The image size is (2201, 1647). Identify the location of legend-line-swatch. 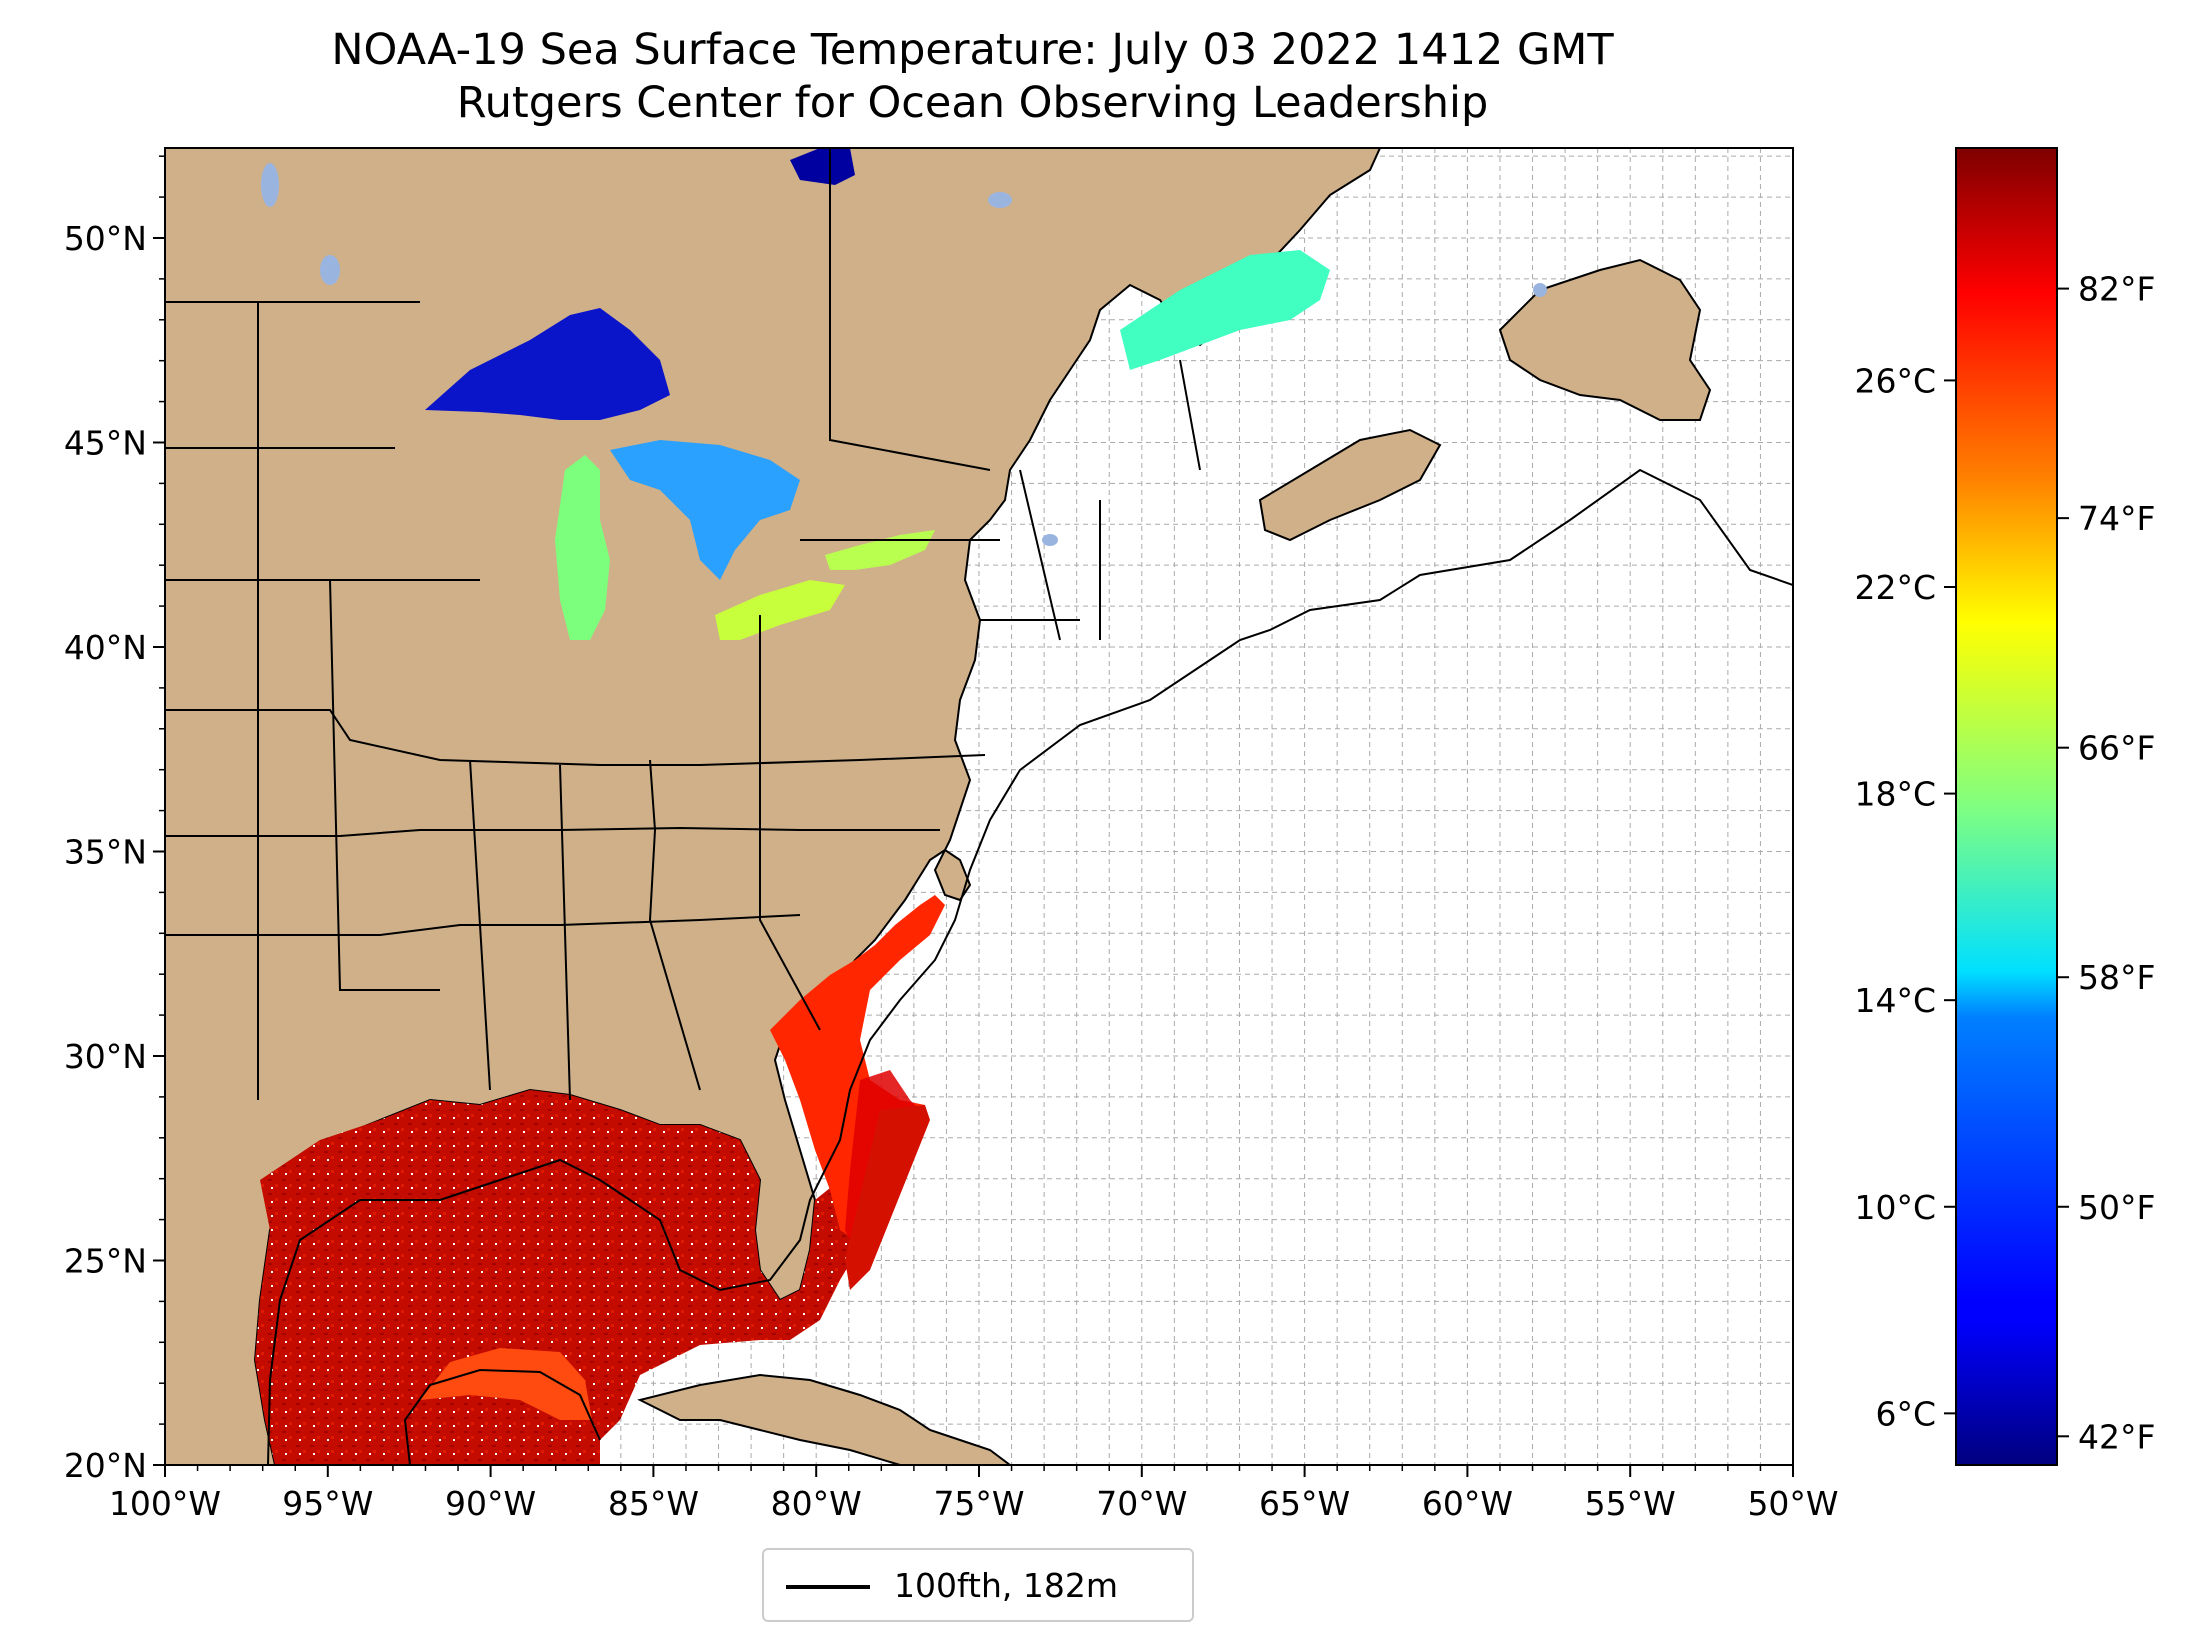
(828, 1587).